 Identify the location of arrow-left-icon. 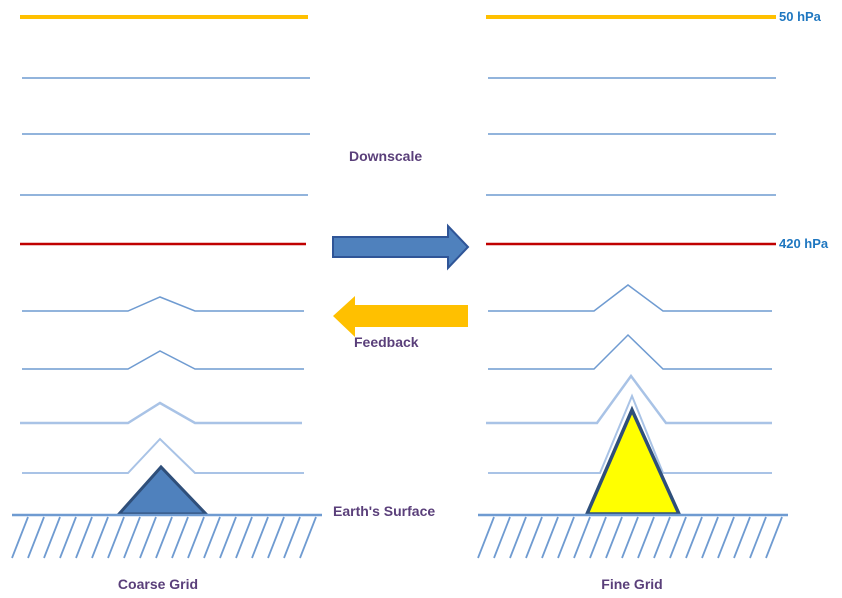
(400, 316).